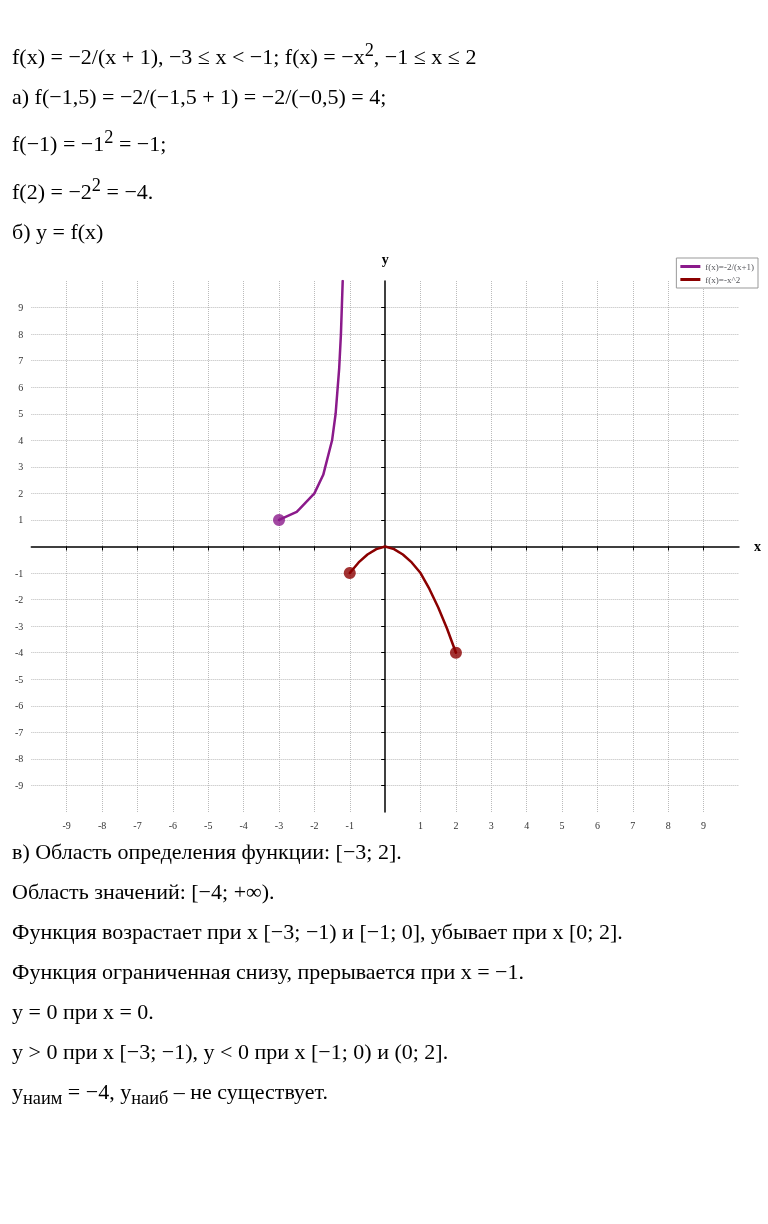 This screenshot has height=1224, width=768. I want to click on x-tick-label: 2, so click(456, 825).